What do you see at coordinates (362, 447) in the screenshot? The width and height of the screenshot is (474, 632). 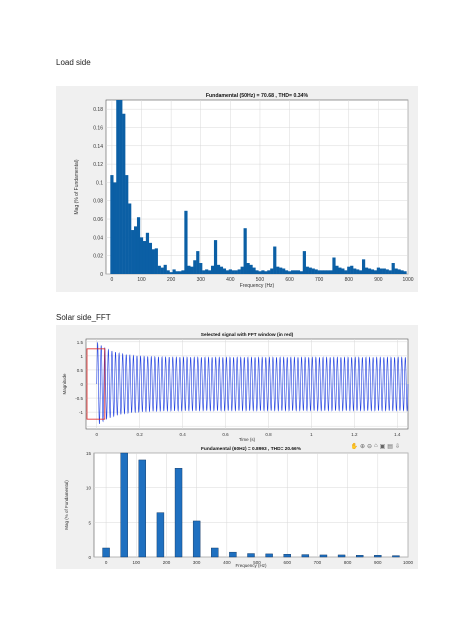 I see `toolbar-zoom-in-icon: ⊕` at bounding box center [362, 447].